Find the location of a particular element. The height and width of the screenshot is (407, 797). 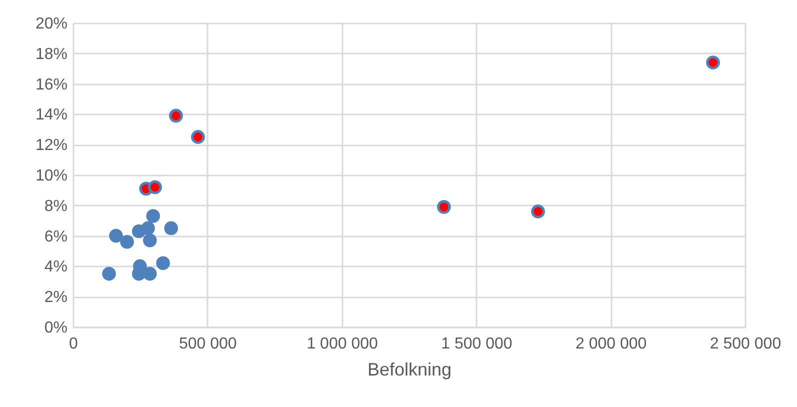

y-tick-label: 12% is located at coordinates (51, 145).